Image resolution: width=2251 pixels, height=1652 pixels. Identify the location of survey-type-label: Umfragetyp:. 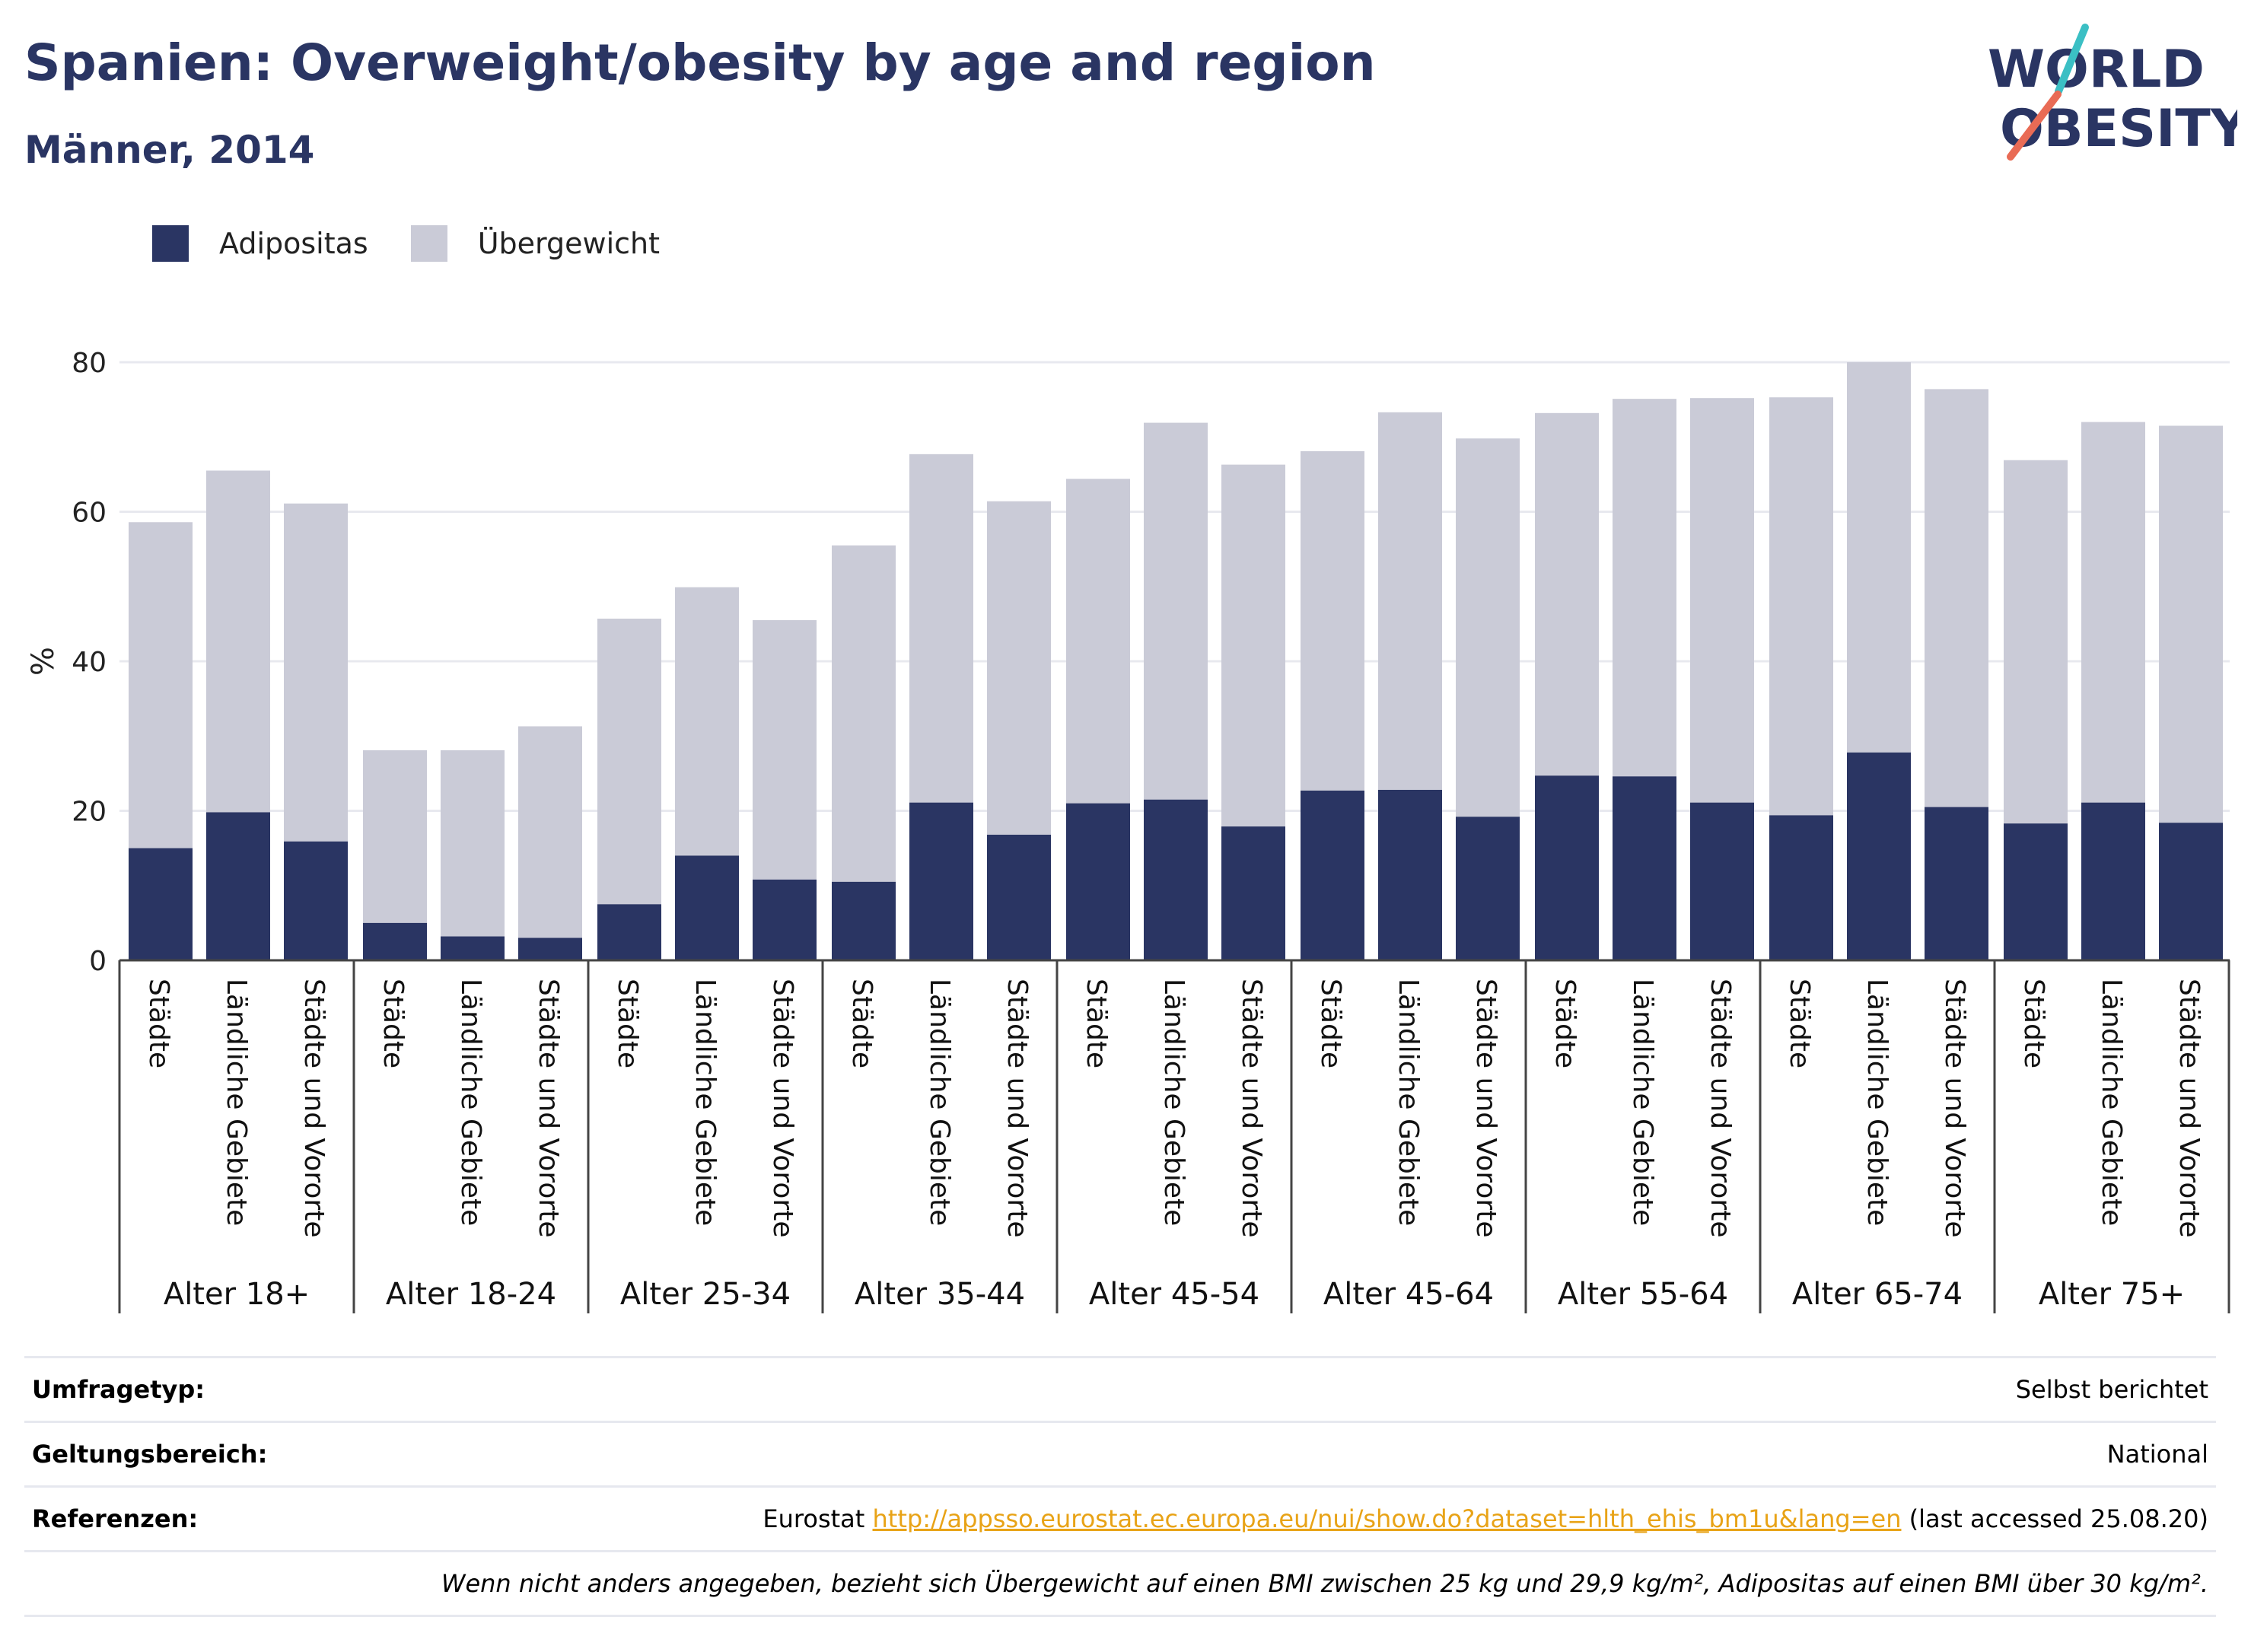
(118, 1389).